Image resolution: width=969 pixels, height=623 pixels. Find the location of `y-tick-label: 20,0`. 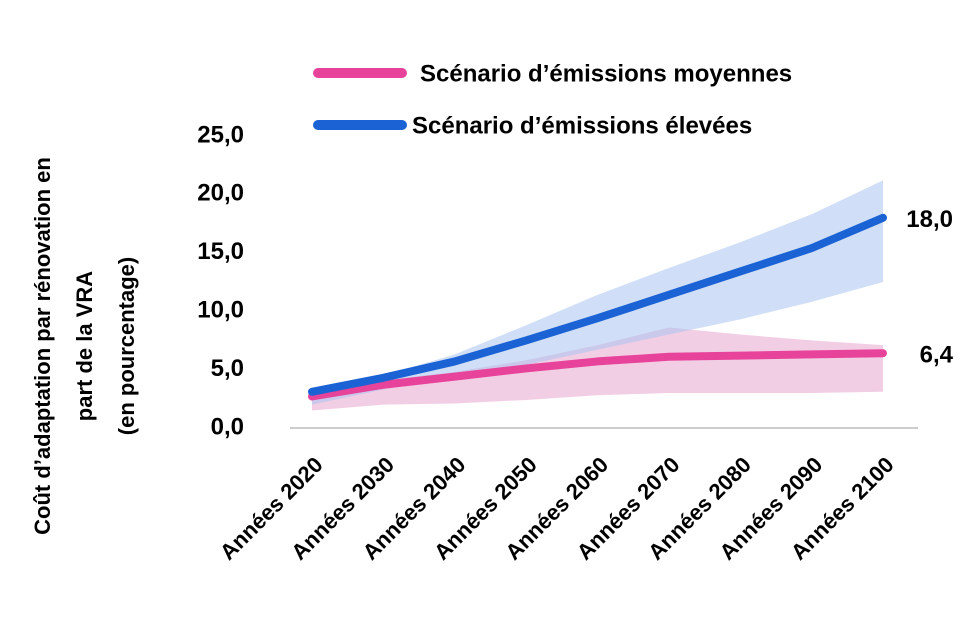

y-tick-label: 20,0 is located at coordinates (220, 193).